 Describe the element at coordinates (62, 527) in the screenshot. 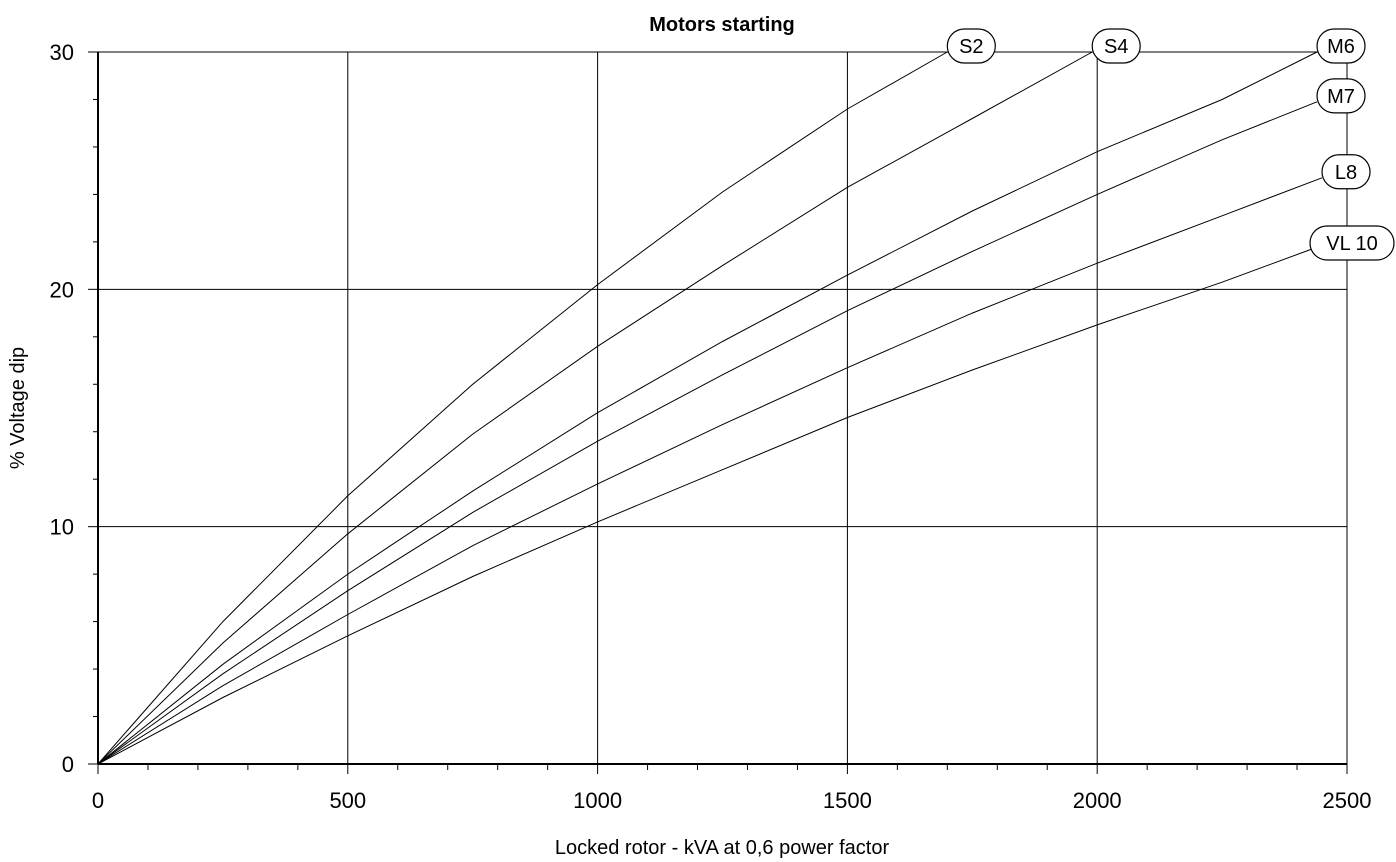

I see `y-tick-label: 10` at that location.